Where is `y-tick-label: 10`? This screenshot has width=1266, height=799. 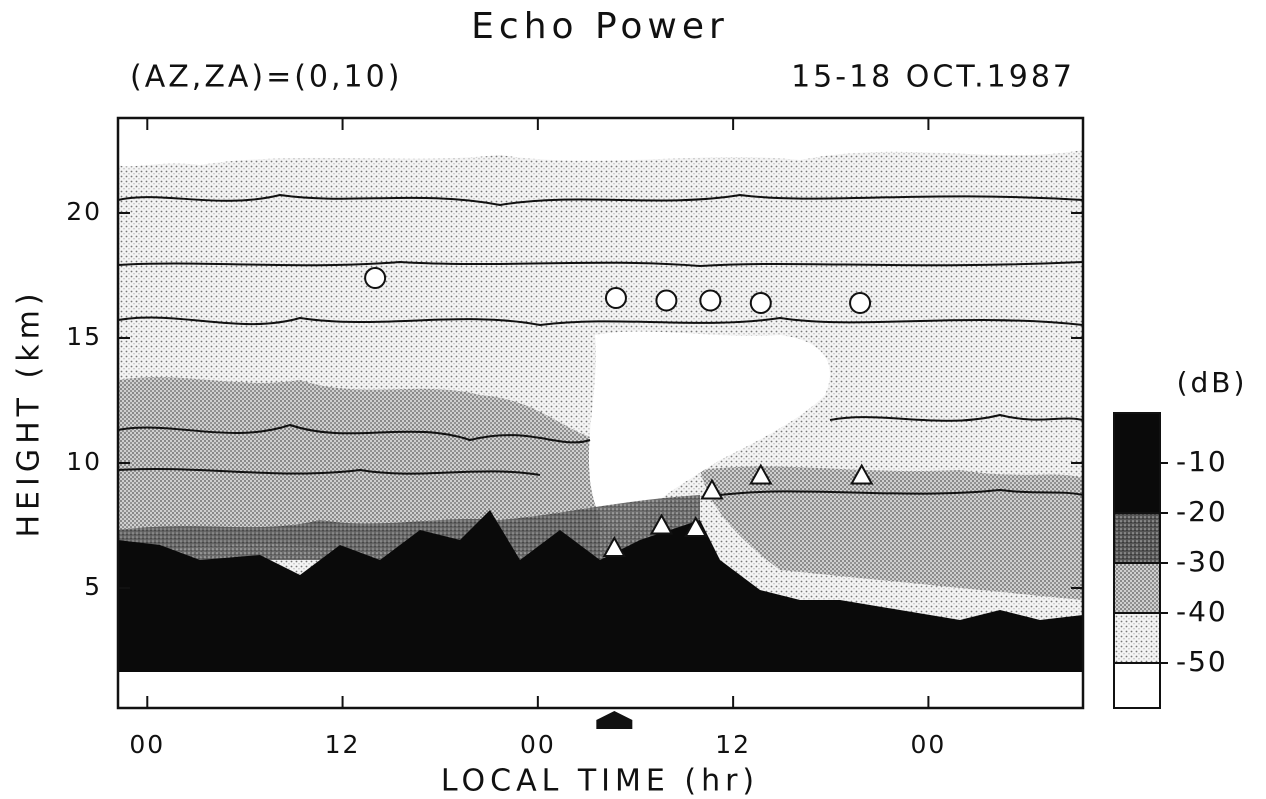
y-tick-label: 10 is located at coordinates (84, 461).